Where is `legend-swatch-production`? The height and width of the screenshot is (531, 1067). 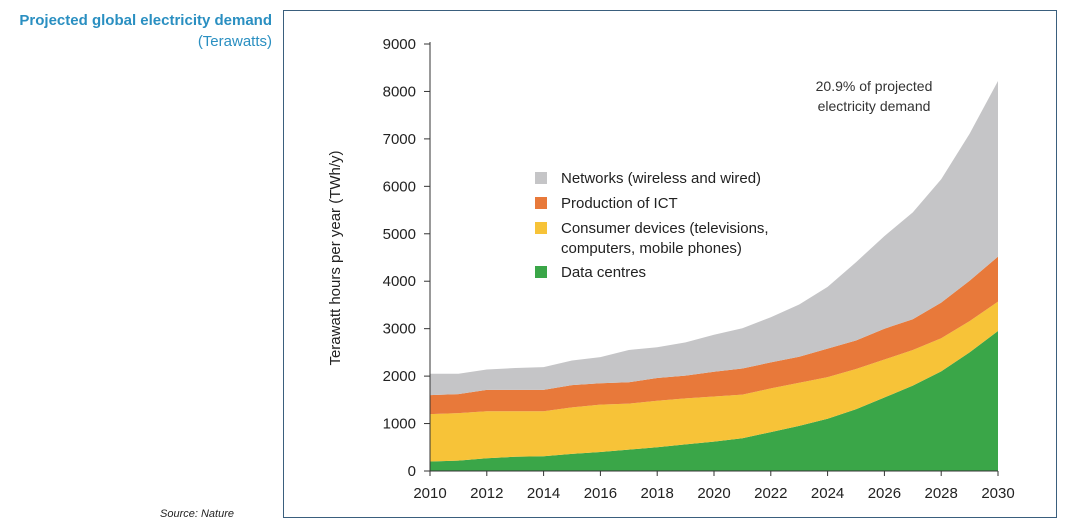 legend-swatch-production is located at coordinates (541, 203).